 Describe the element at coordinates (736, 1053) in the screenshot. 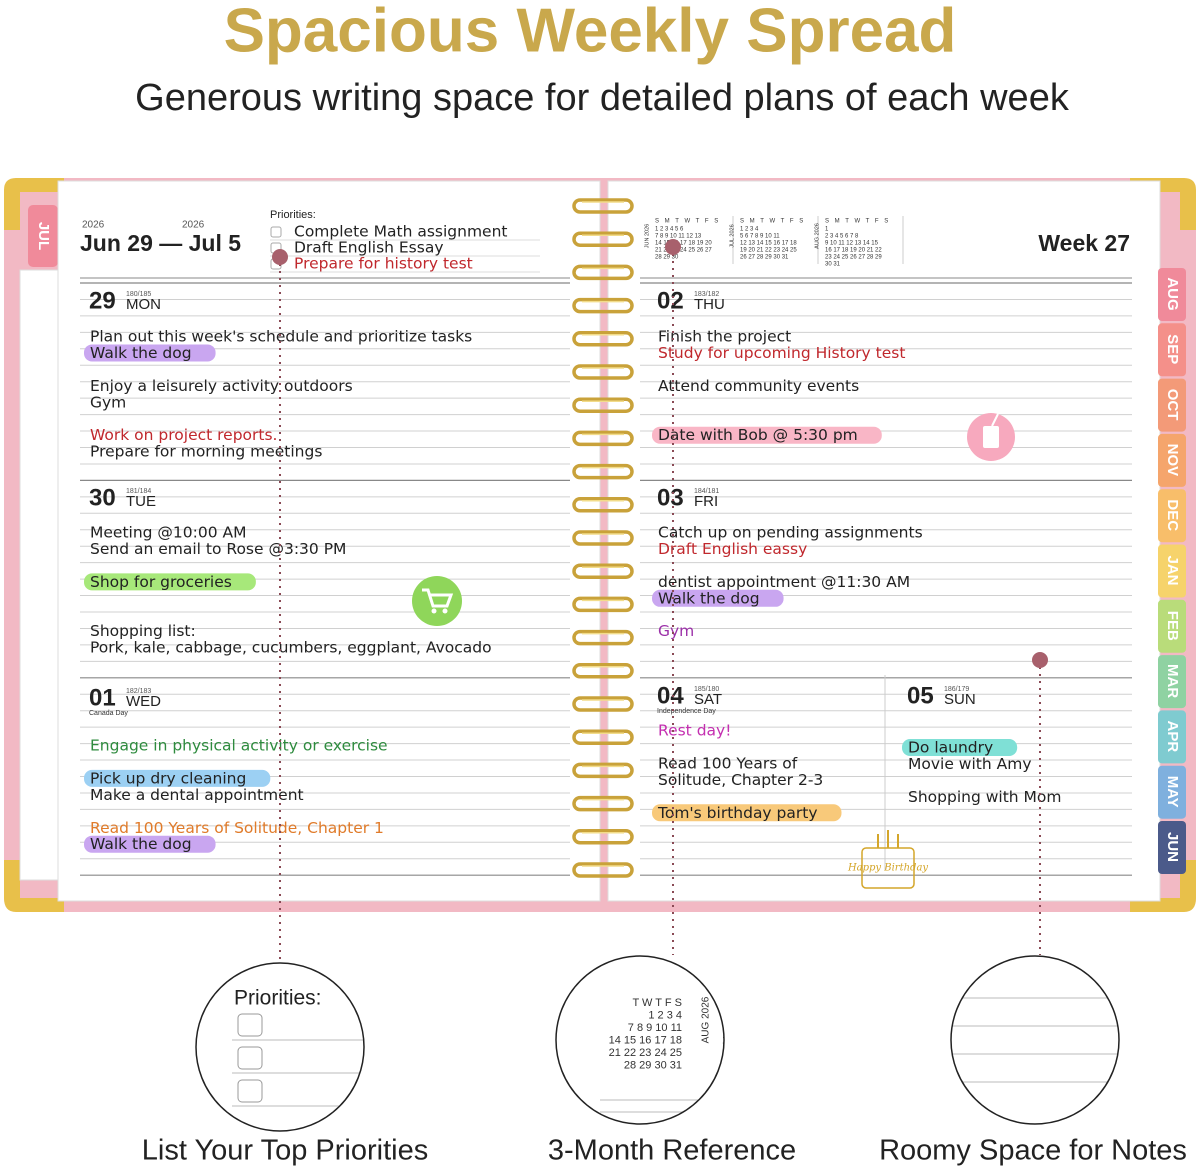

I see `zoom-side: 23 24` at that location.